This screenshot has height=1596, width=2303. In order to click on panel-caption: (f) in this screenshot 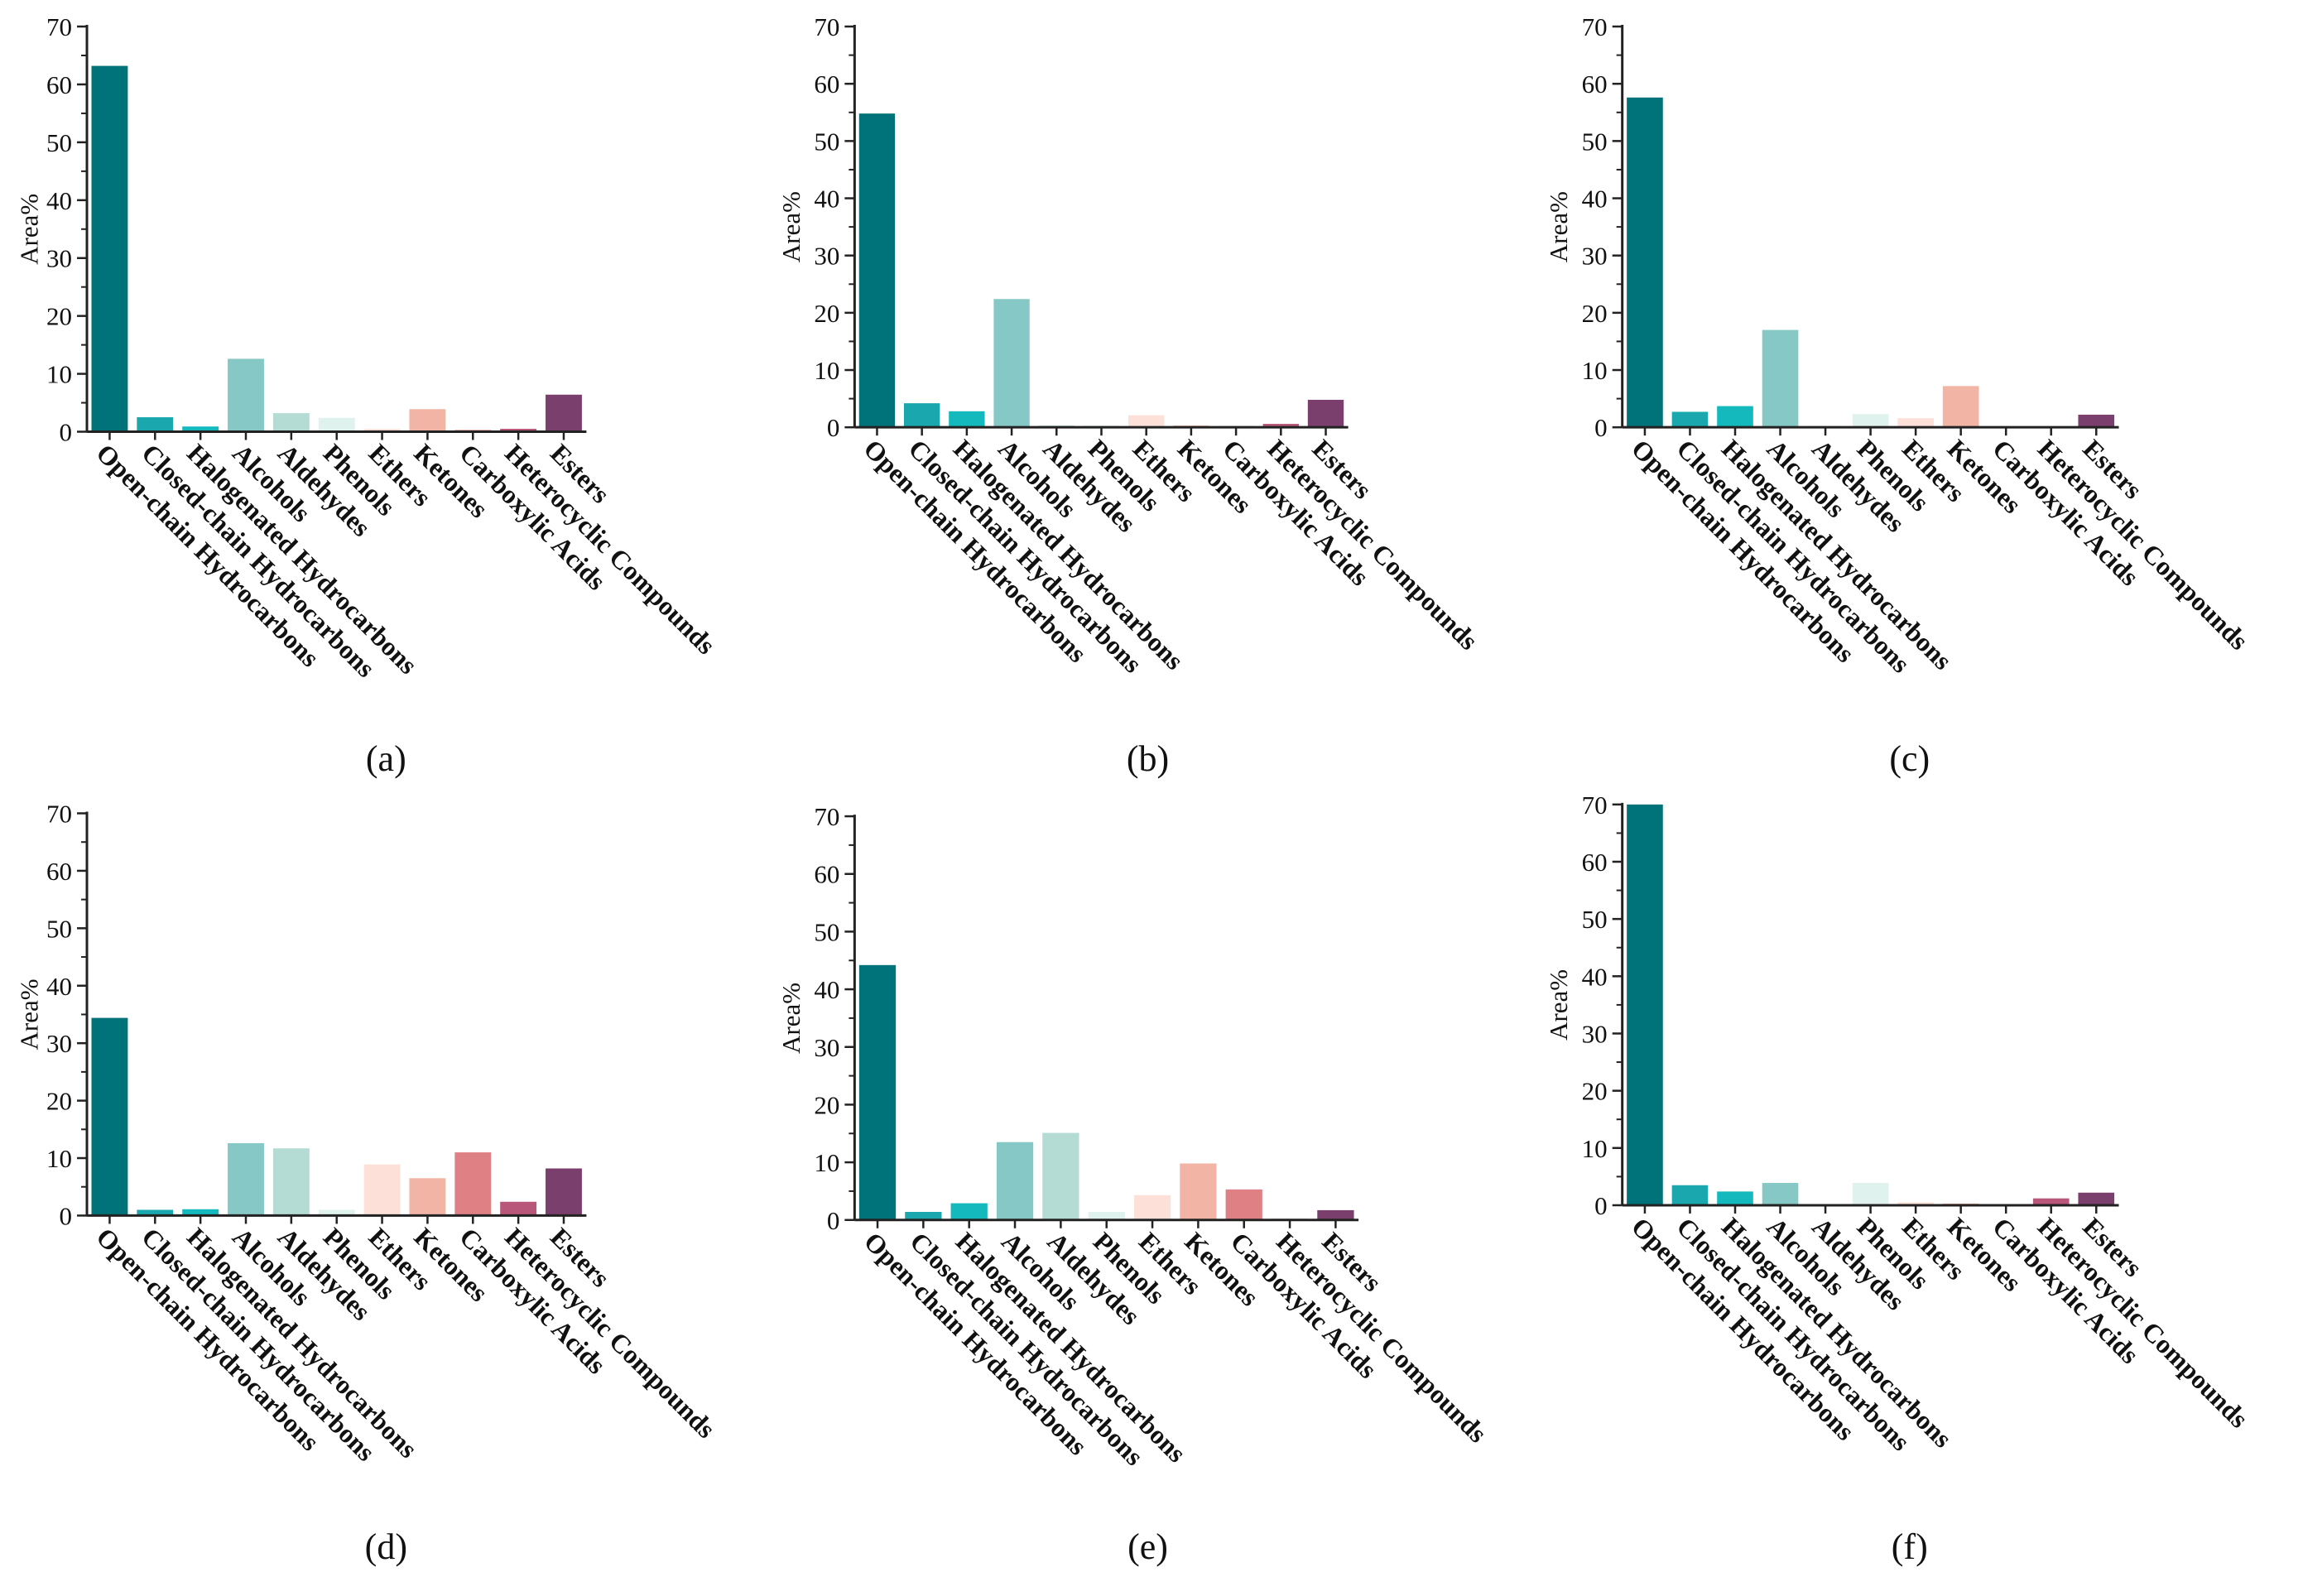, I will do `click(1910, 1546)`.